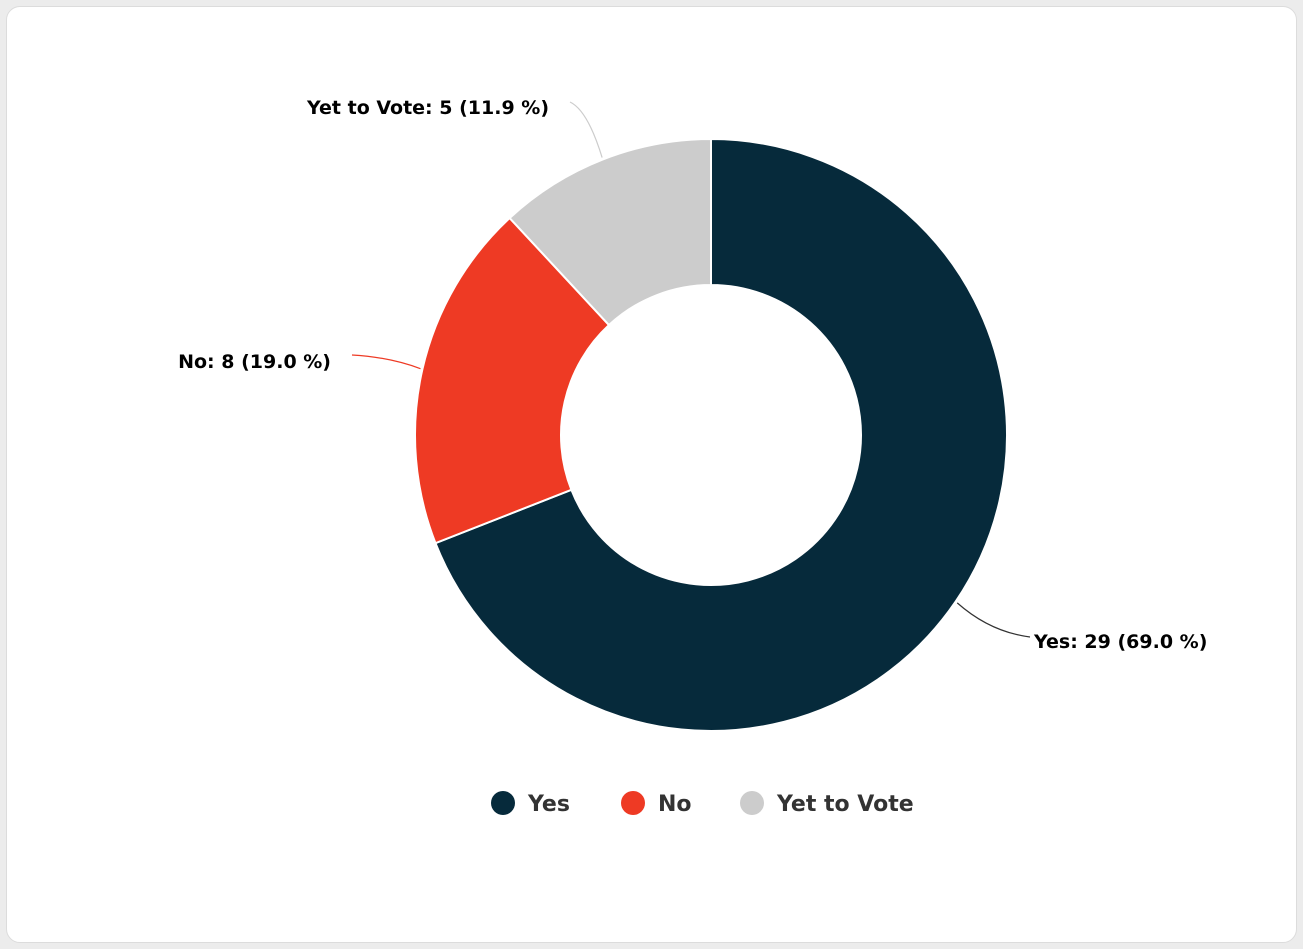  Describe the element at coordinates (633, 803) in the screenshot. I see `legend-marker-no` at that location.